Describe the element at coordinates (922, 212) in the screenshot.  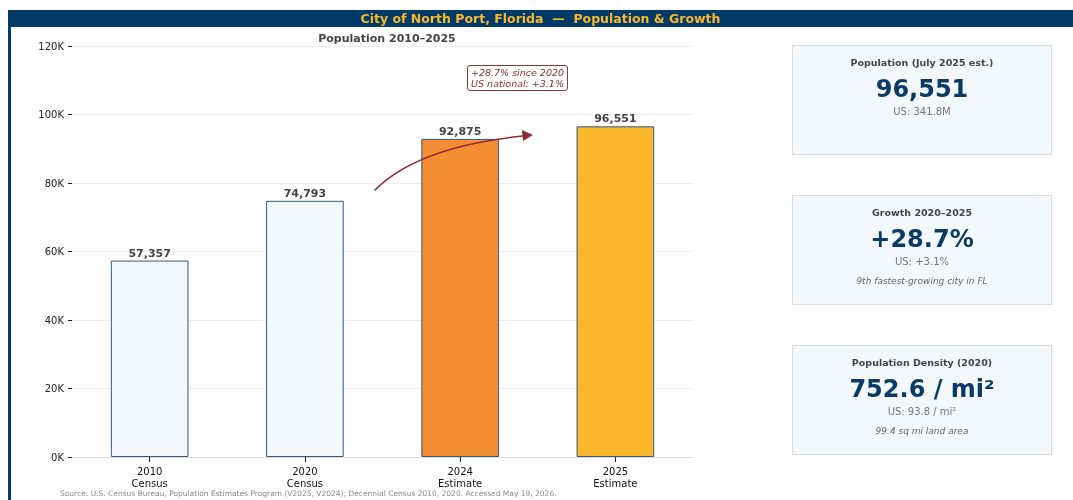
I see `text: Growth 2020–2025` at that location.